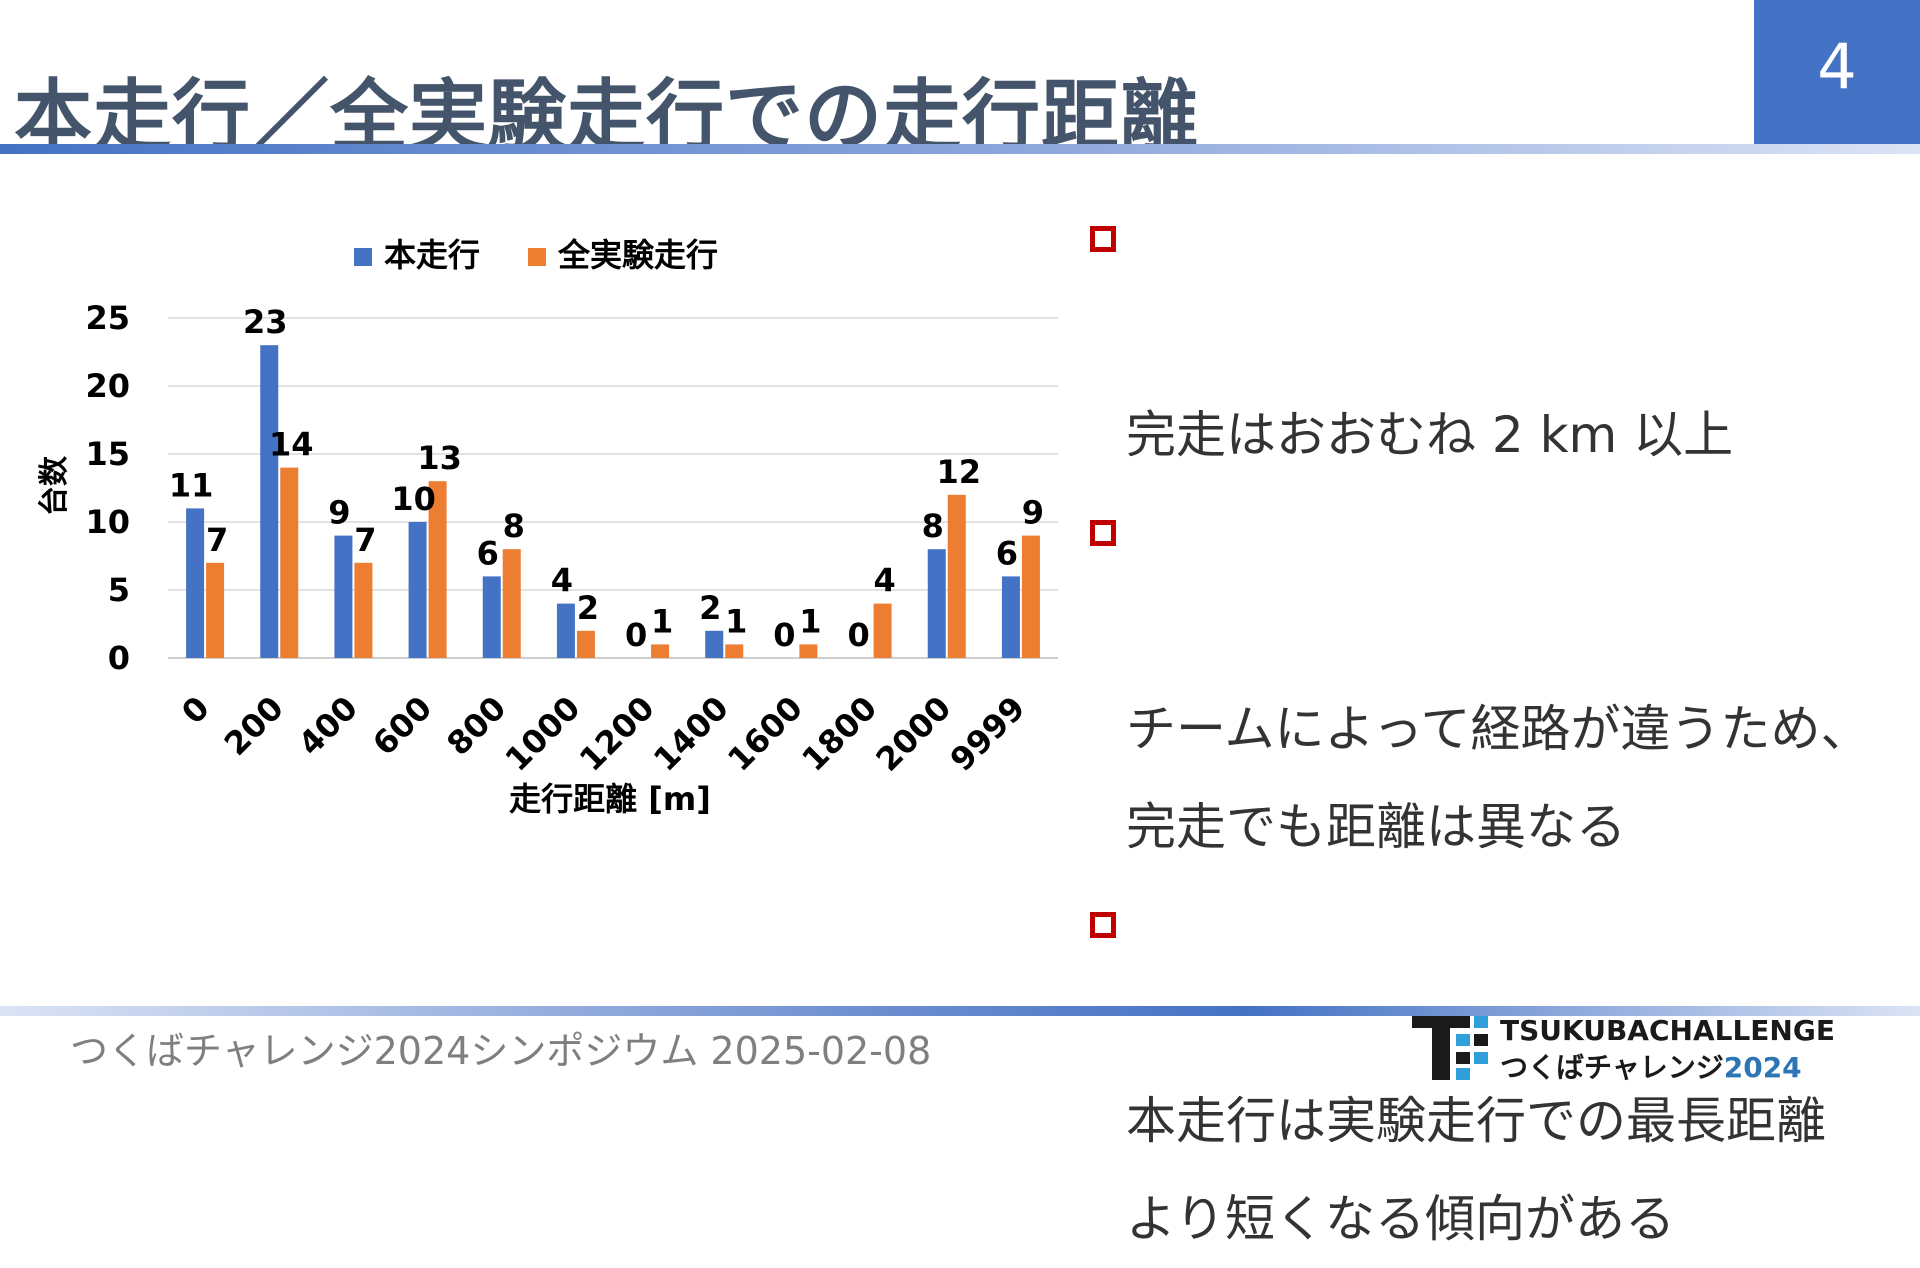 The width and height of the screenshot is (1920, 1268). I want to click on y-tick-label: 5, so click(119, 590).